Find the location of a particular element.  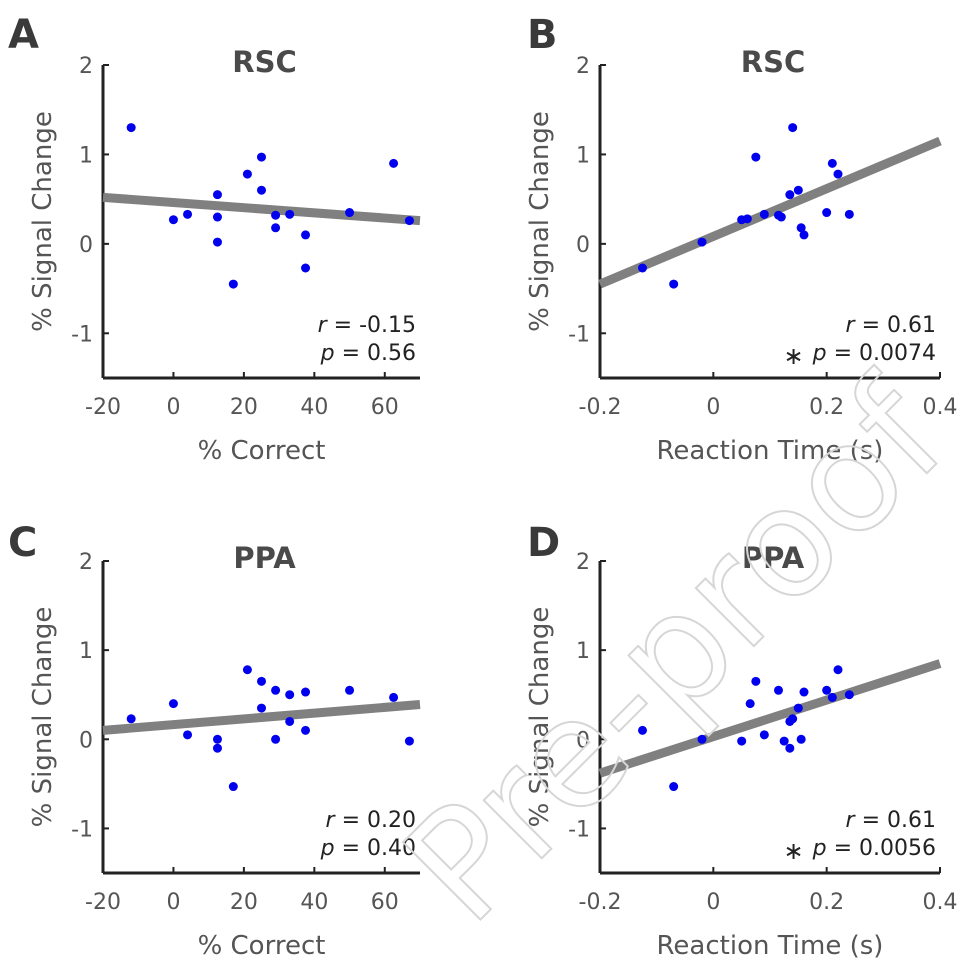

p-statistic: p = 0.0074 is located at coordinates (874, 353).